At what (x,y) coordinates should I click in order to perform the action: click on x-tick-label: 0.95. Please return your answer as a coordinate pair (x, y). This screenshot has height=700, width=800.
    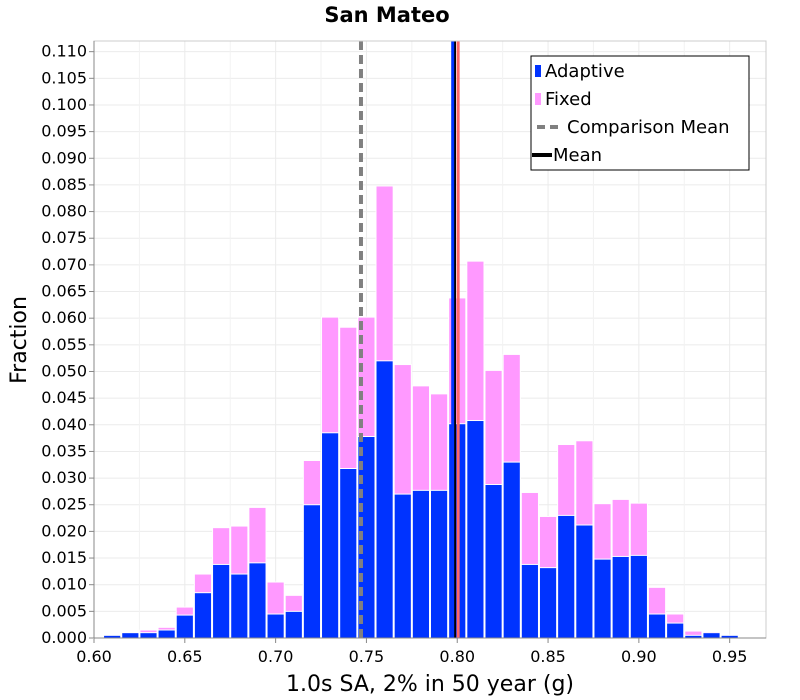
    Looking at the image, I should click on (730, 656).